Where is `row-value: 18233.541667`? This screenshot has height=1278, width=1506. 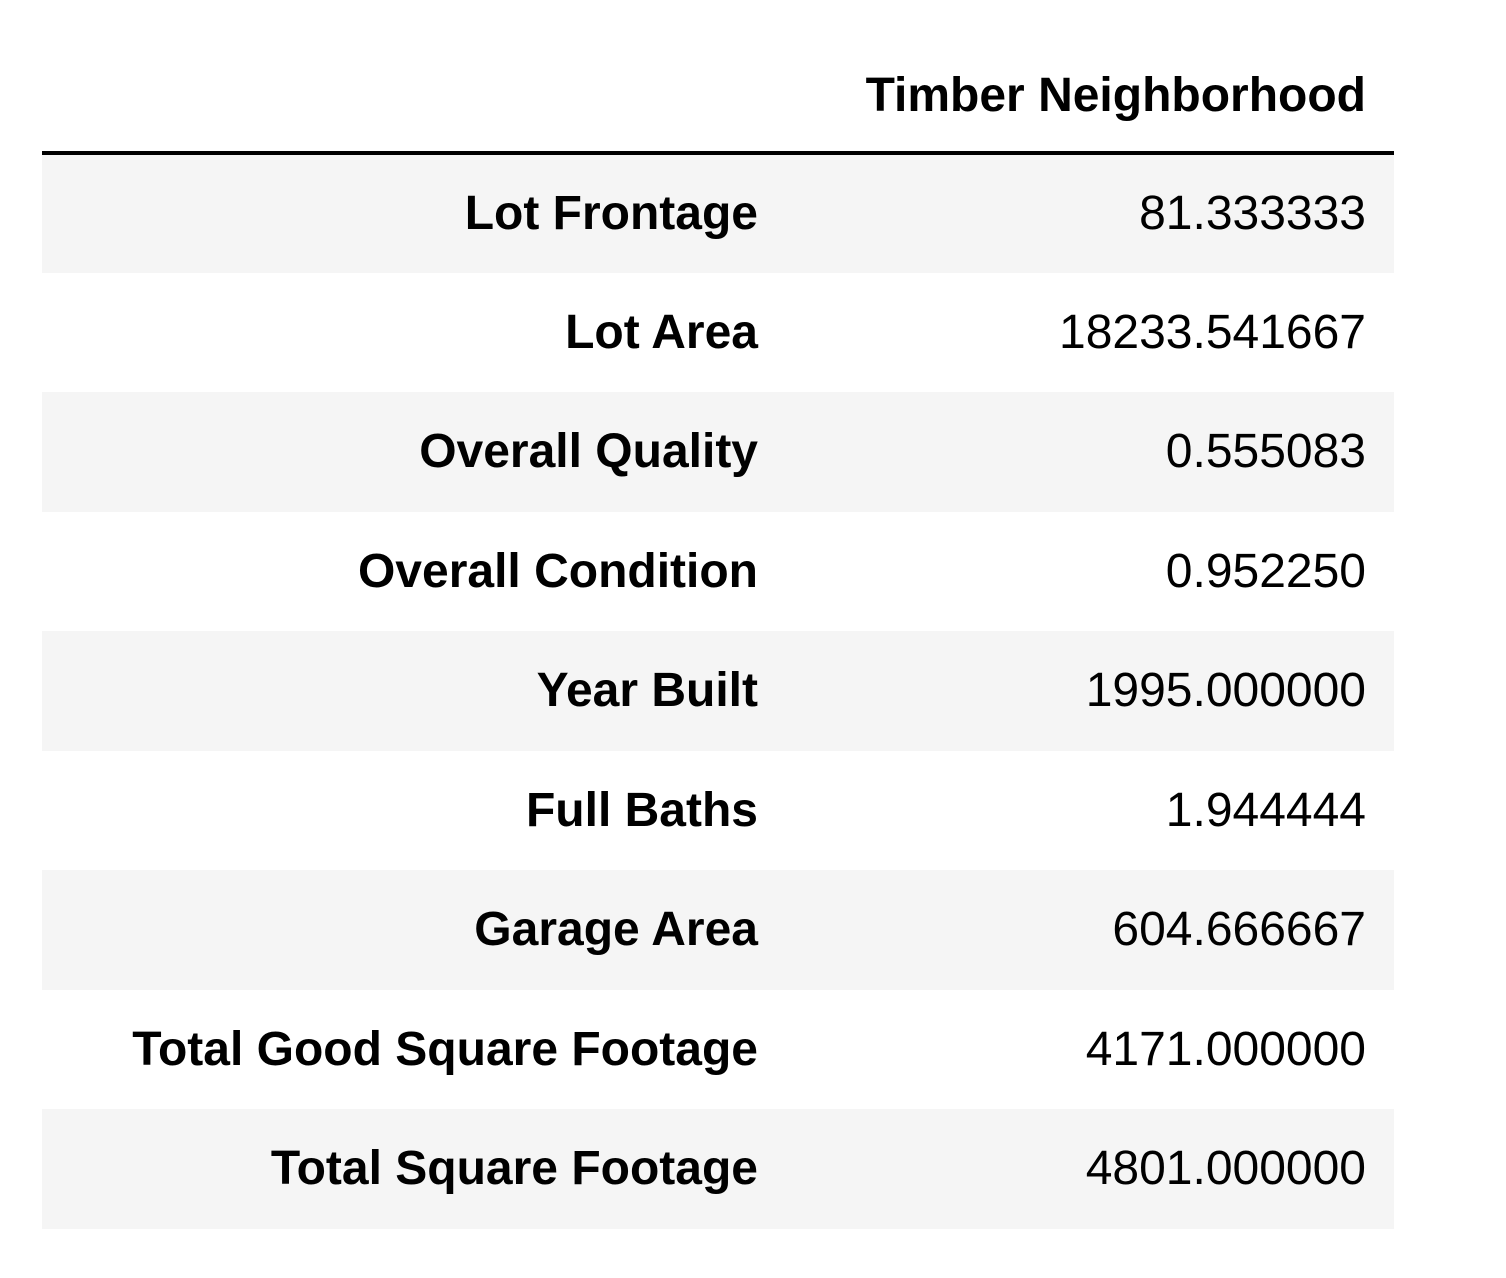
row-value: 18233.541667 is located at coordinates (1212, 332).